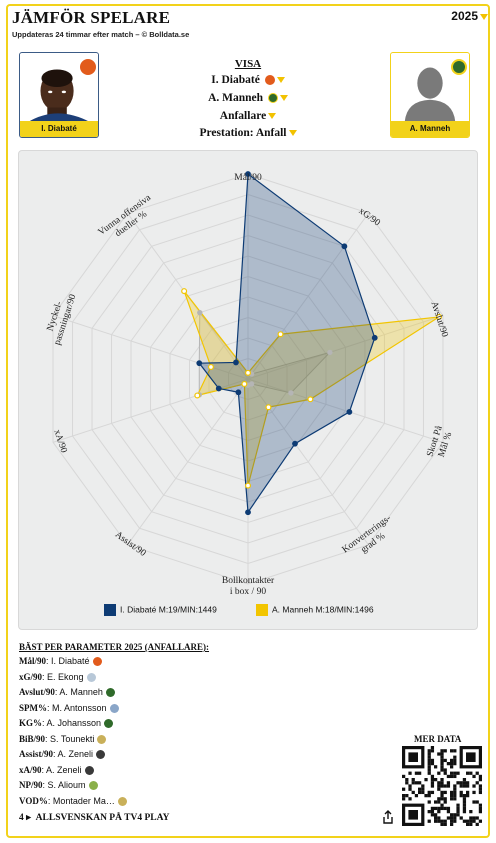  I want to click on year-select: 2025, so click(469, 16).